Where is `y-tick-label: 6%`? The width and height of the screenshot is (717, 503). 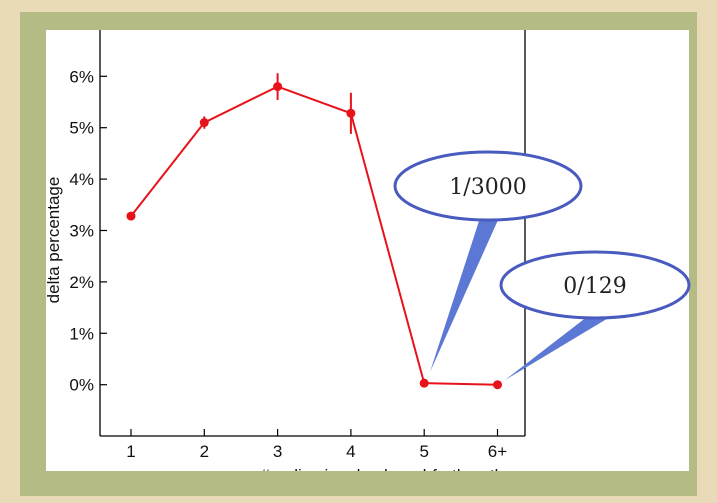 y-tick-label: 6% is located at coordinates (81, 76).